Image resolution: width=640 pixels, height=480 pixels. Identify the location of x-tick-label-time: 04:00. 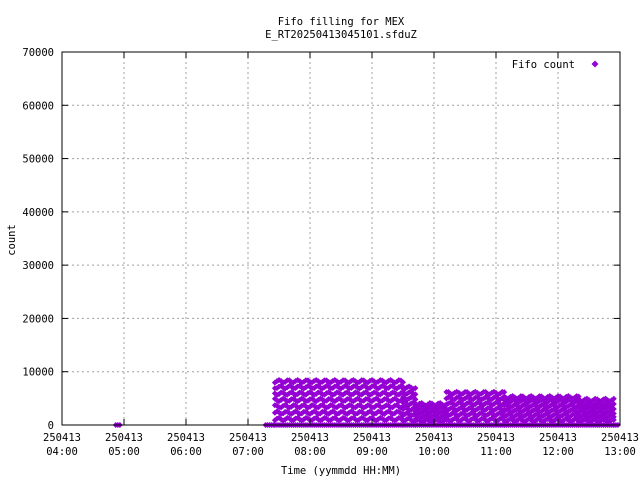
(62, 452).